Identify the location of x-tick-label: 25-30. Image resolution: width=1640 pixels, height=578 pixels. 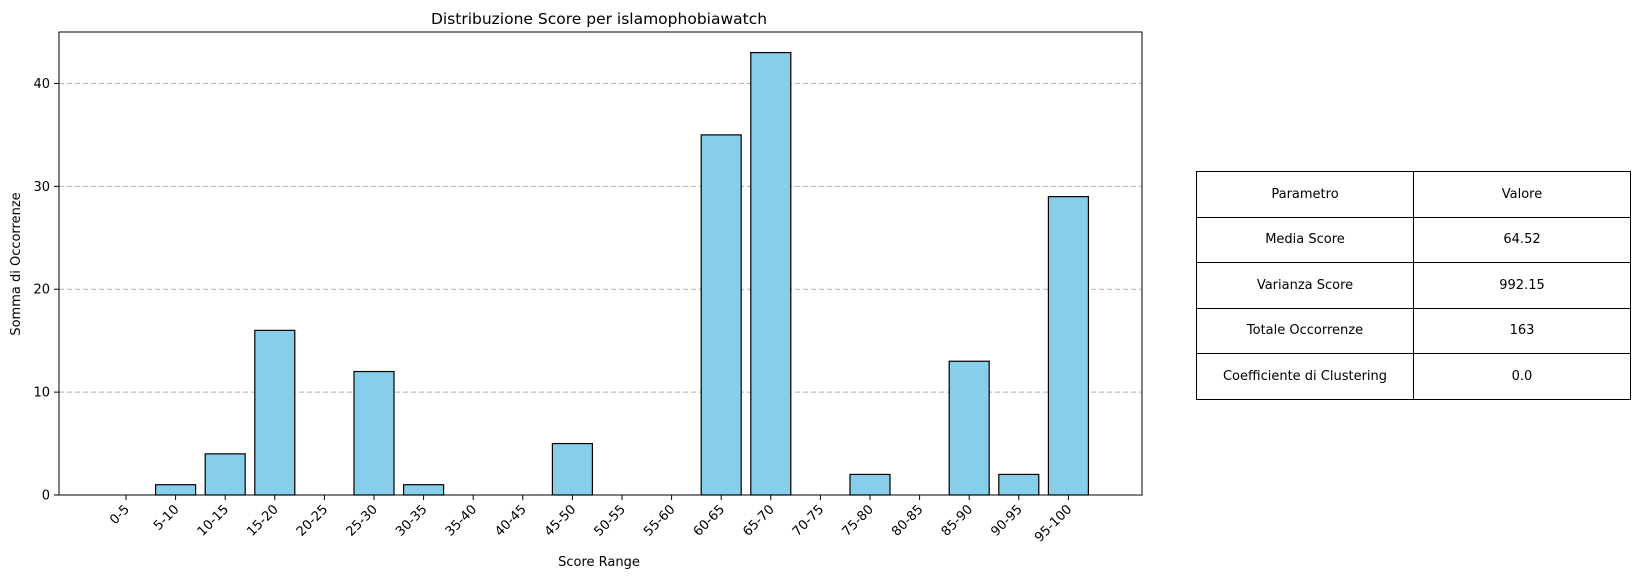
(362, 520).